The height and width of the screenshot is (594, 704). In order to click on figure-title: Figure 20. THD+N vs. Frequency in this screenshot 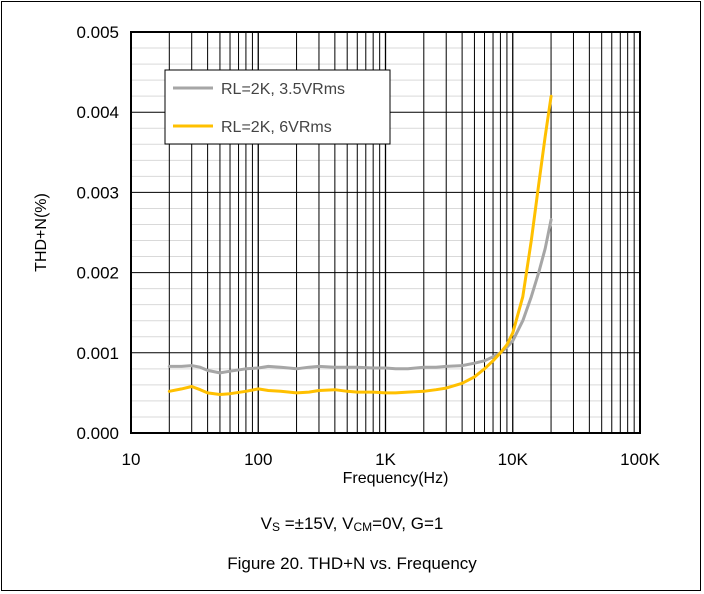, I will do `click(352, 563)`.